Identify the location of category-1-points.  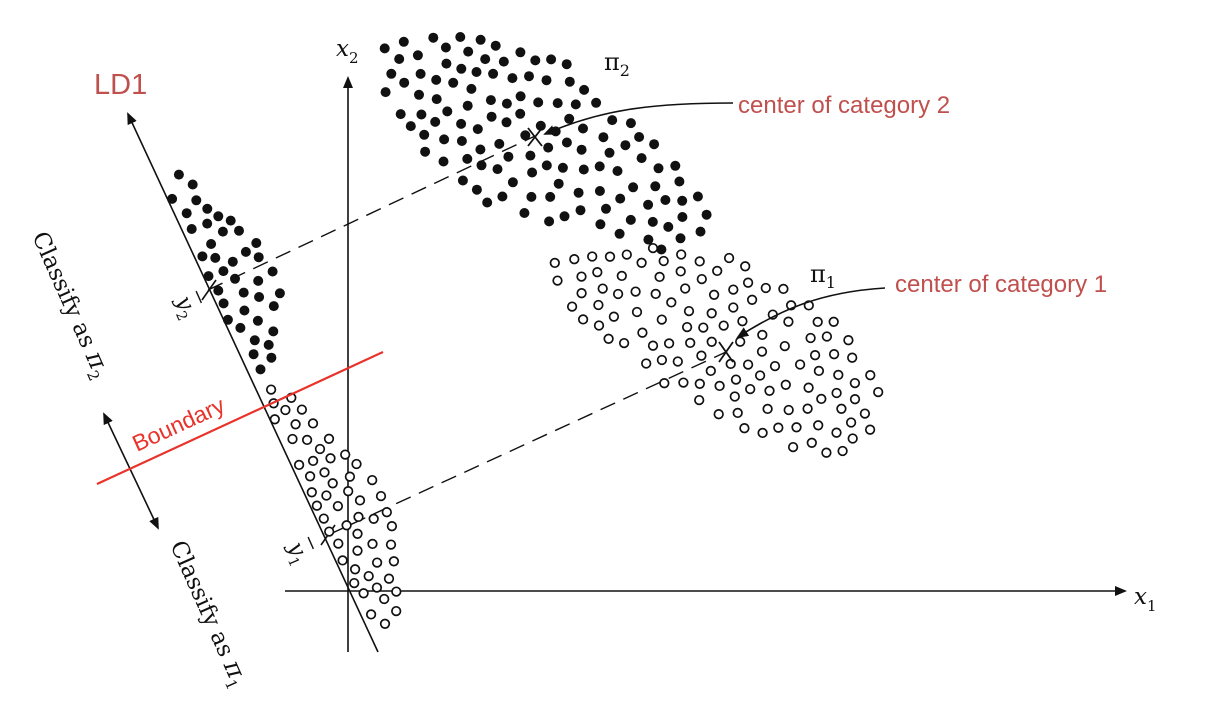
(716, 350).